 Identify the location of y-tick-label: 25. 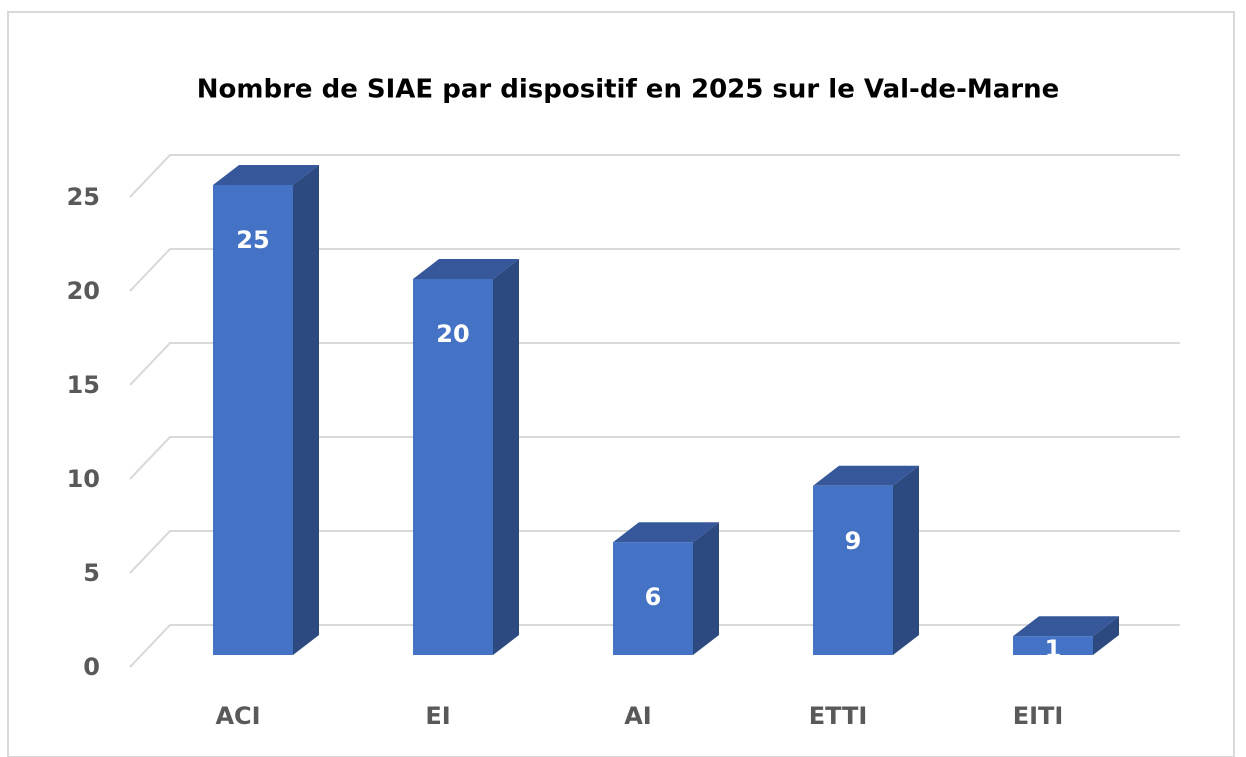
(83, 197).